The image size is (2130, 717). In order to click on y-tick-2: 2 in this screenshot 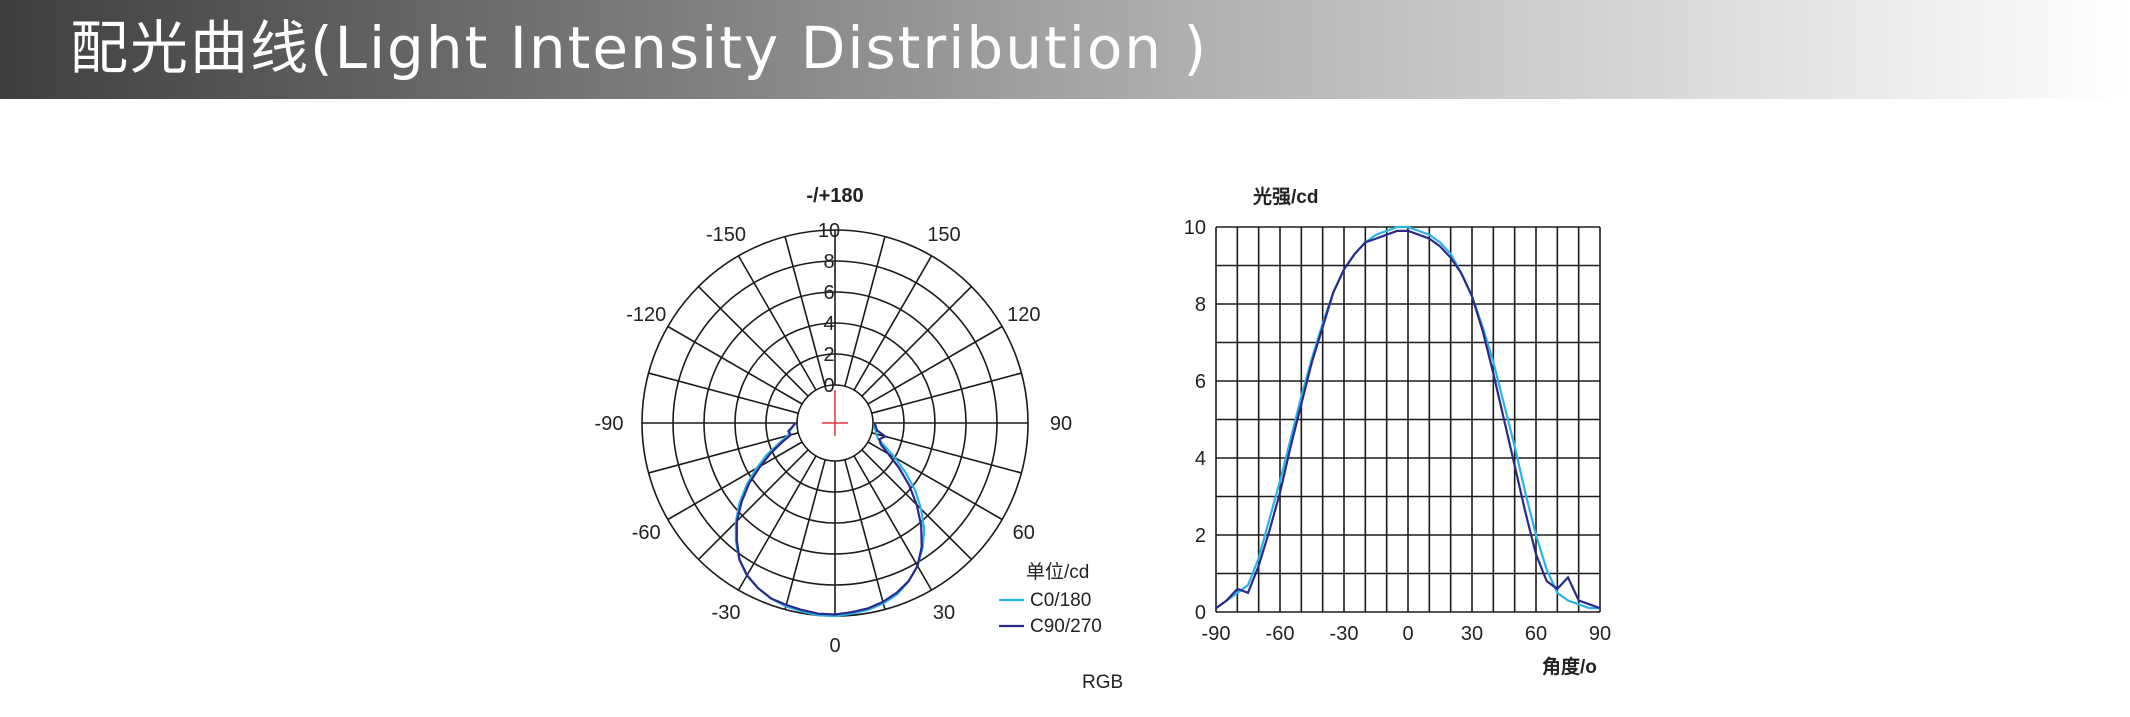, I will do `click(1200, 536)`.